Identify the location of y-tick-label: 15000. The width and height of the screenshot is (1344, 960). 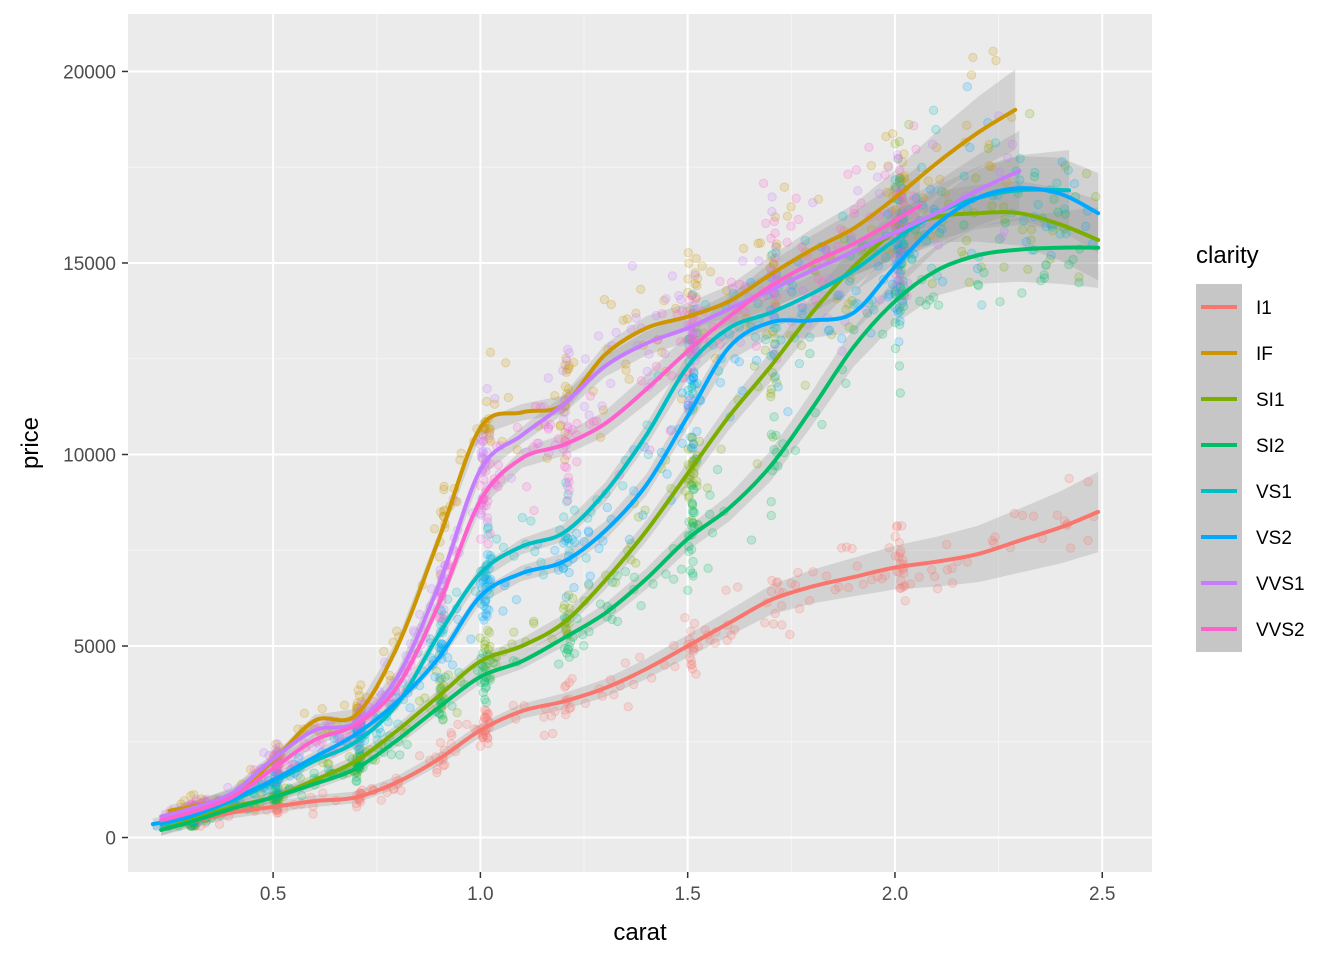
(89, 264).